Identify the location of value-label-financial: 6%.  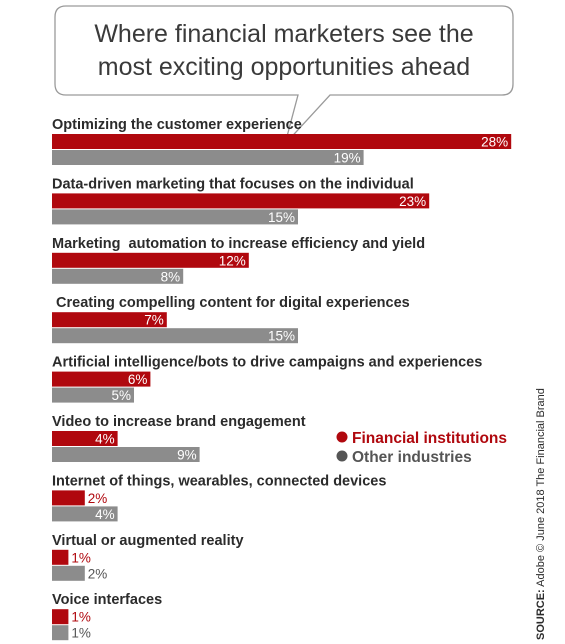
(138, 379).